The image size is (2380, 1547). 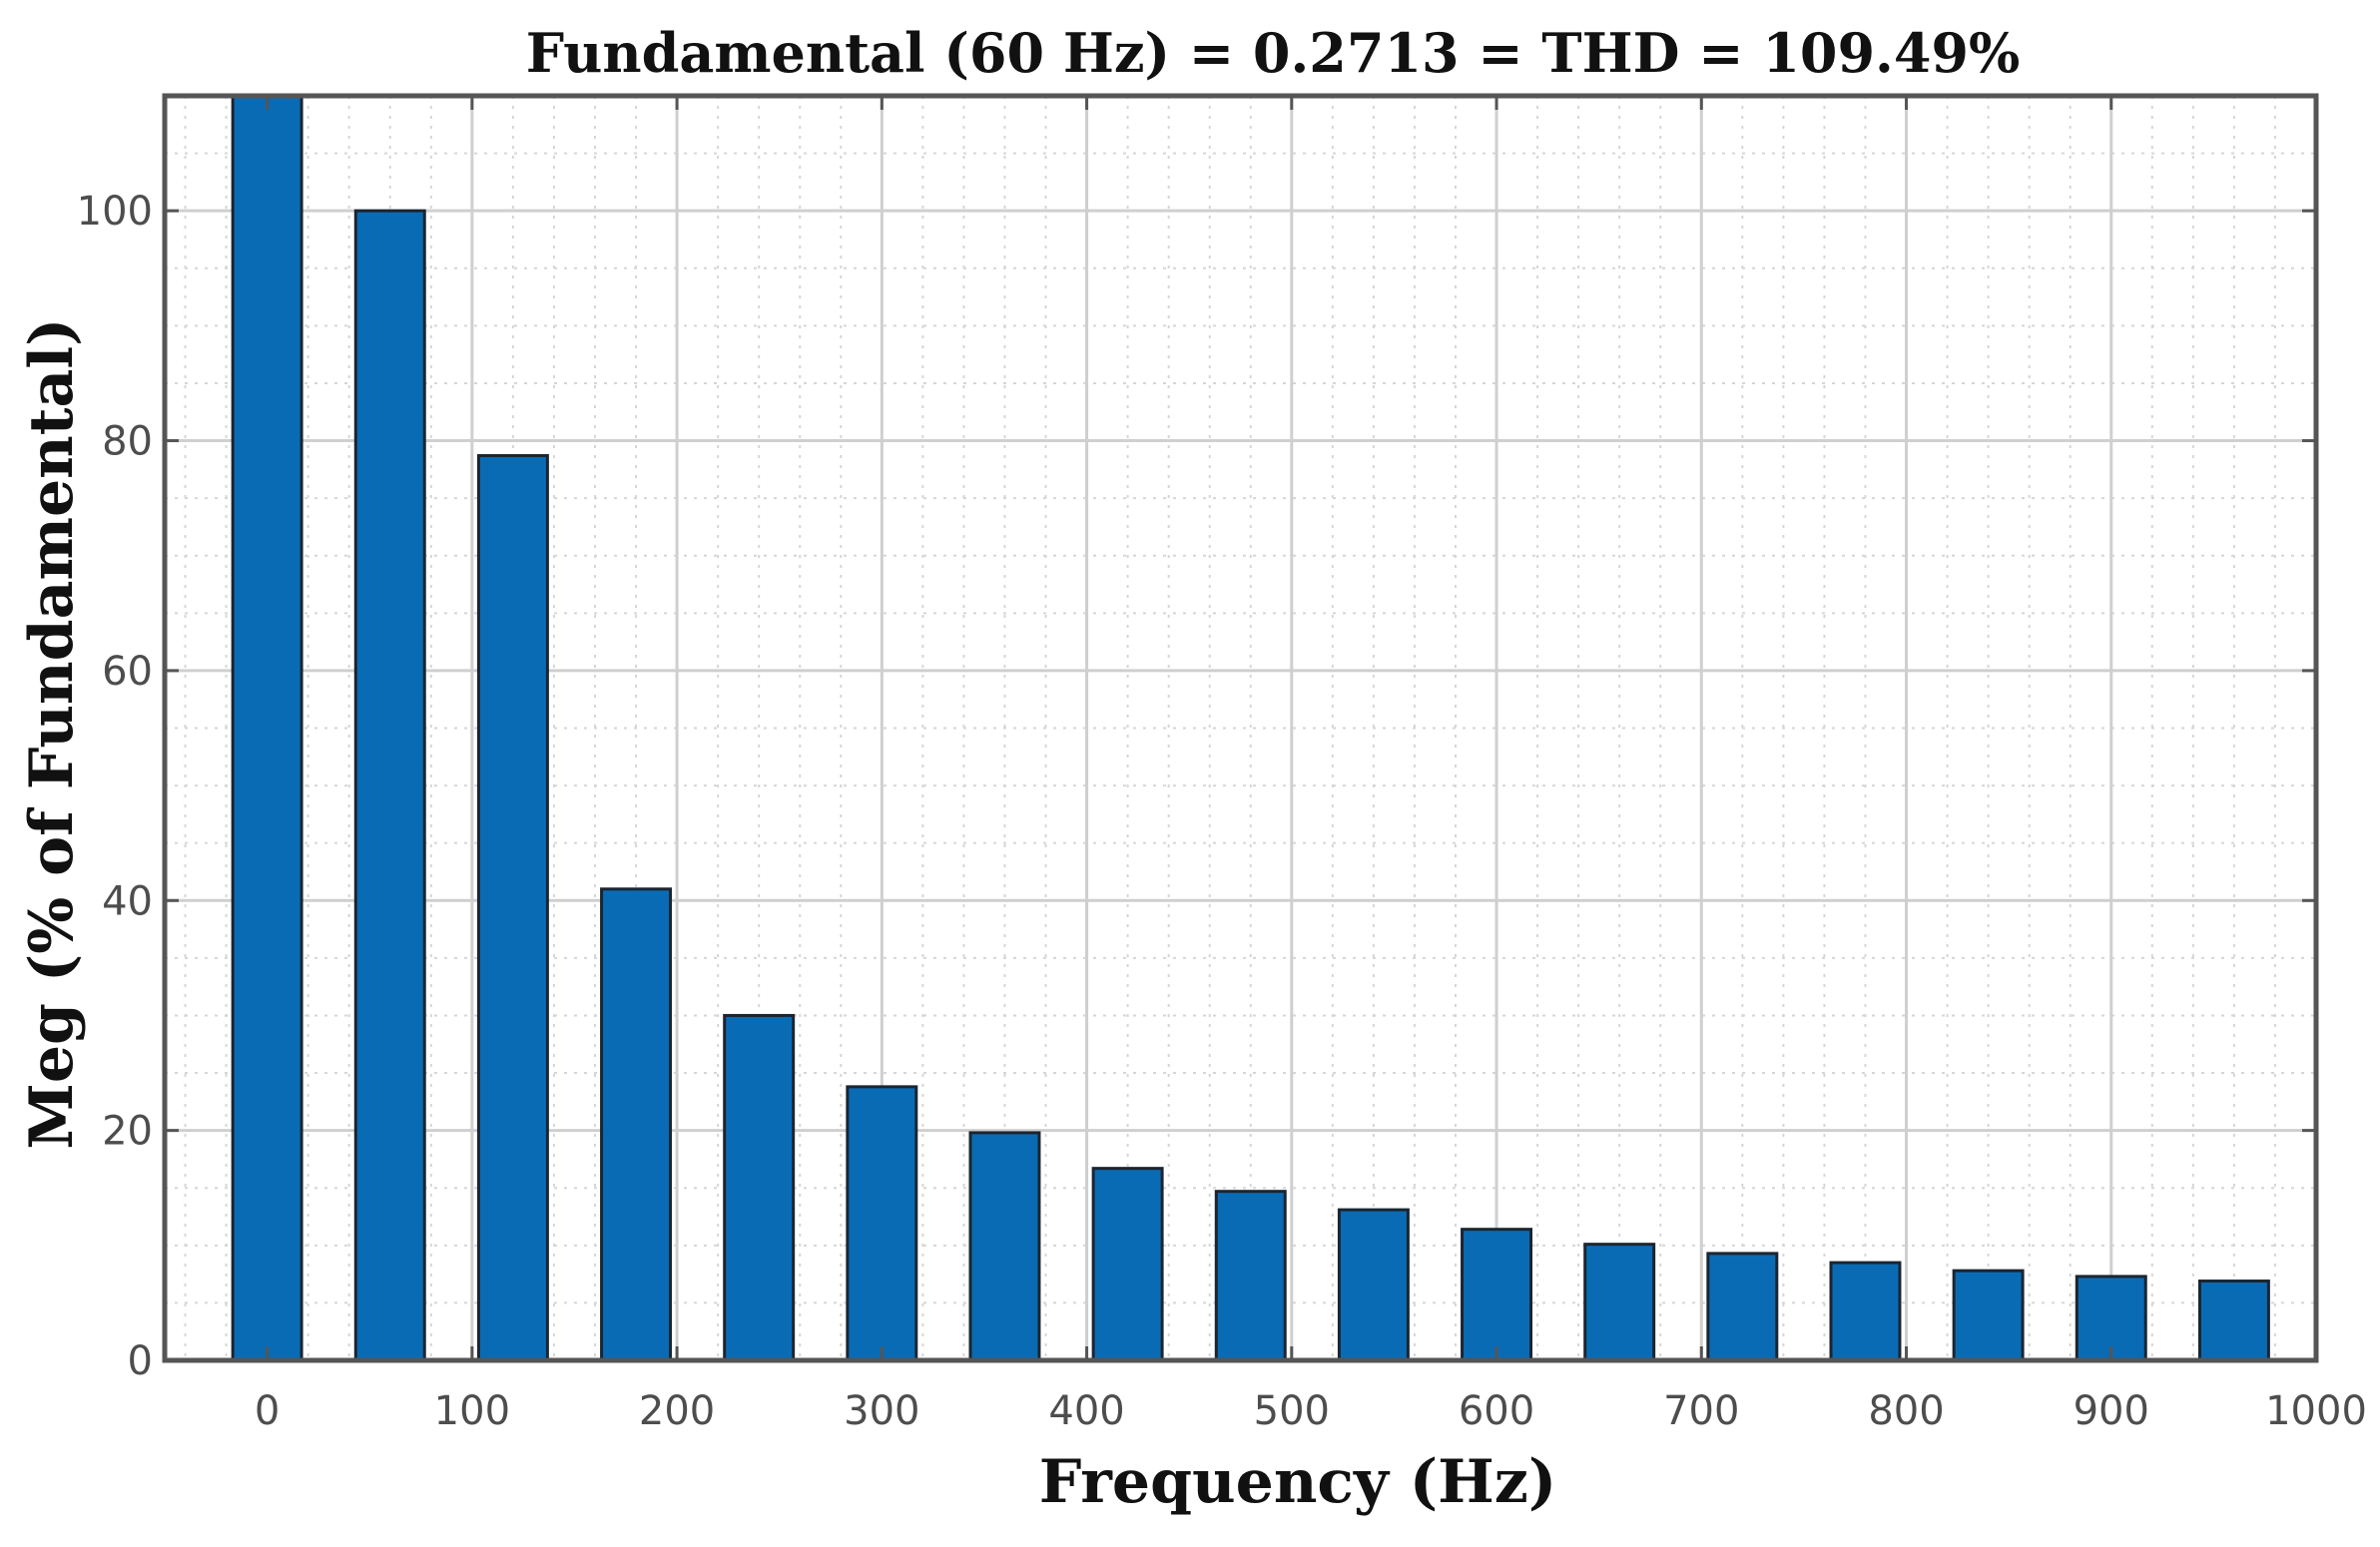 I want to click on x-tick-label: 600, so click(x=1496, y=1411).